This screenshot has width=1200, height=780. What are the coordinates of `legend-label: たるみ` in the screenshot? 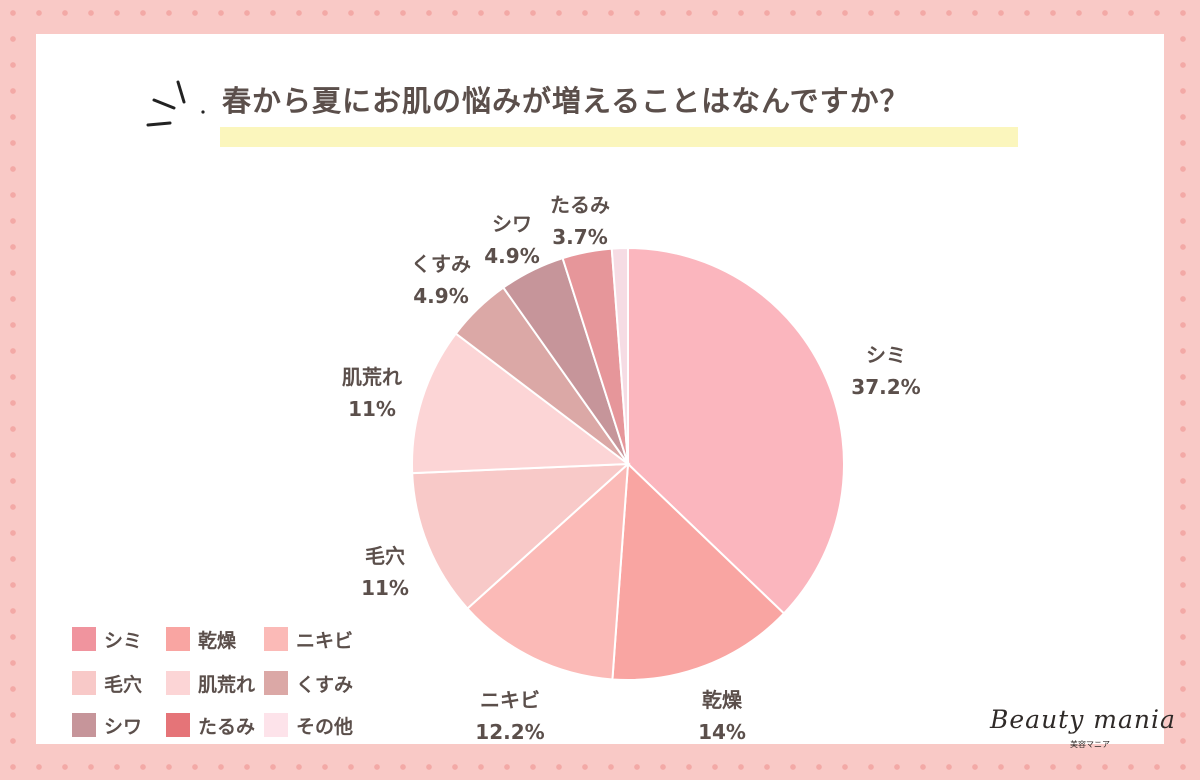 It's located at (227, 726).